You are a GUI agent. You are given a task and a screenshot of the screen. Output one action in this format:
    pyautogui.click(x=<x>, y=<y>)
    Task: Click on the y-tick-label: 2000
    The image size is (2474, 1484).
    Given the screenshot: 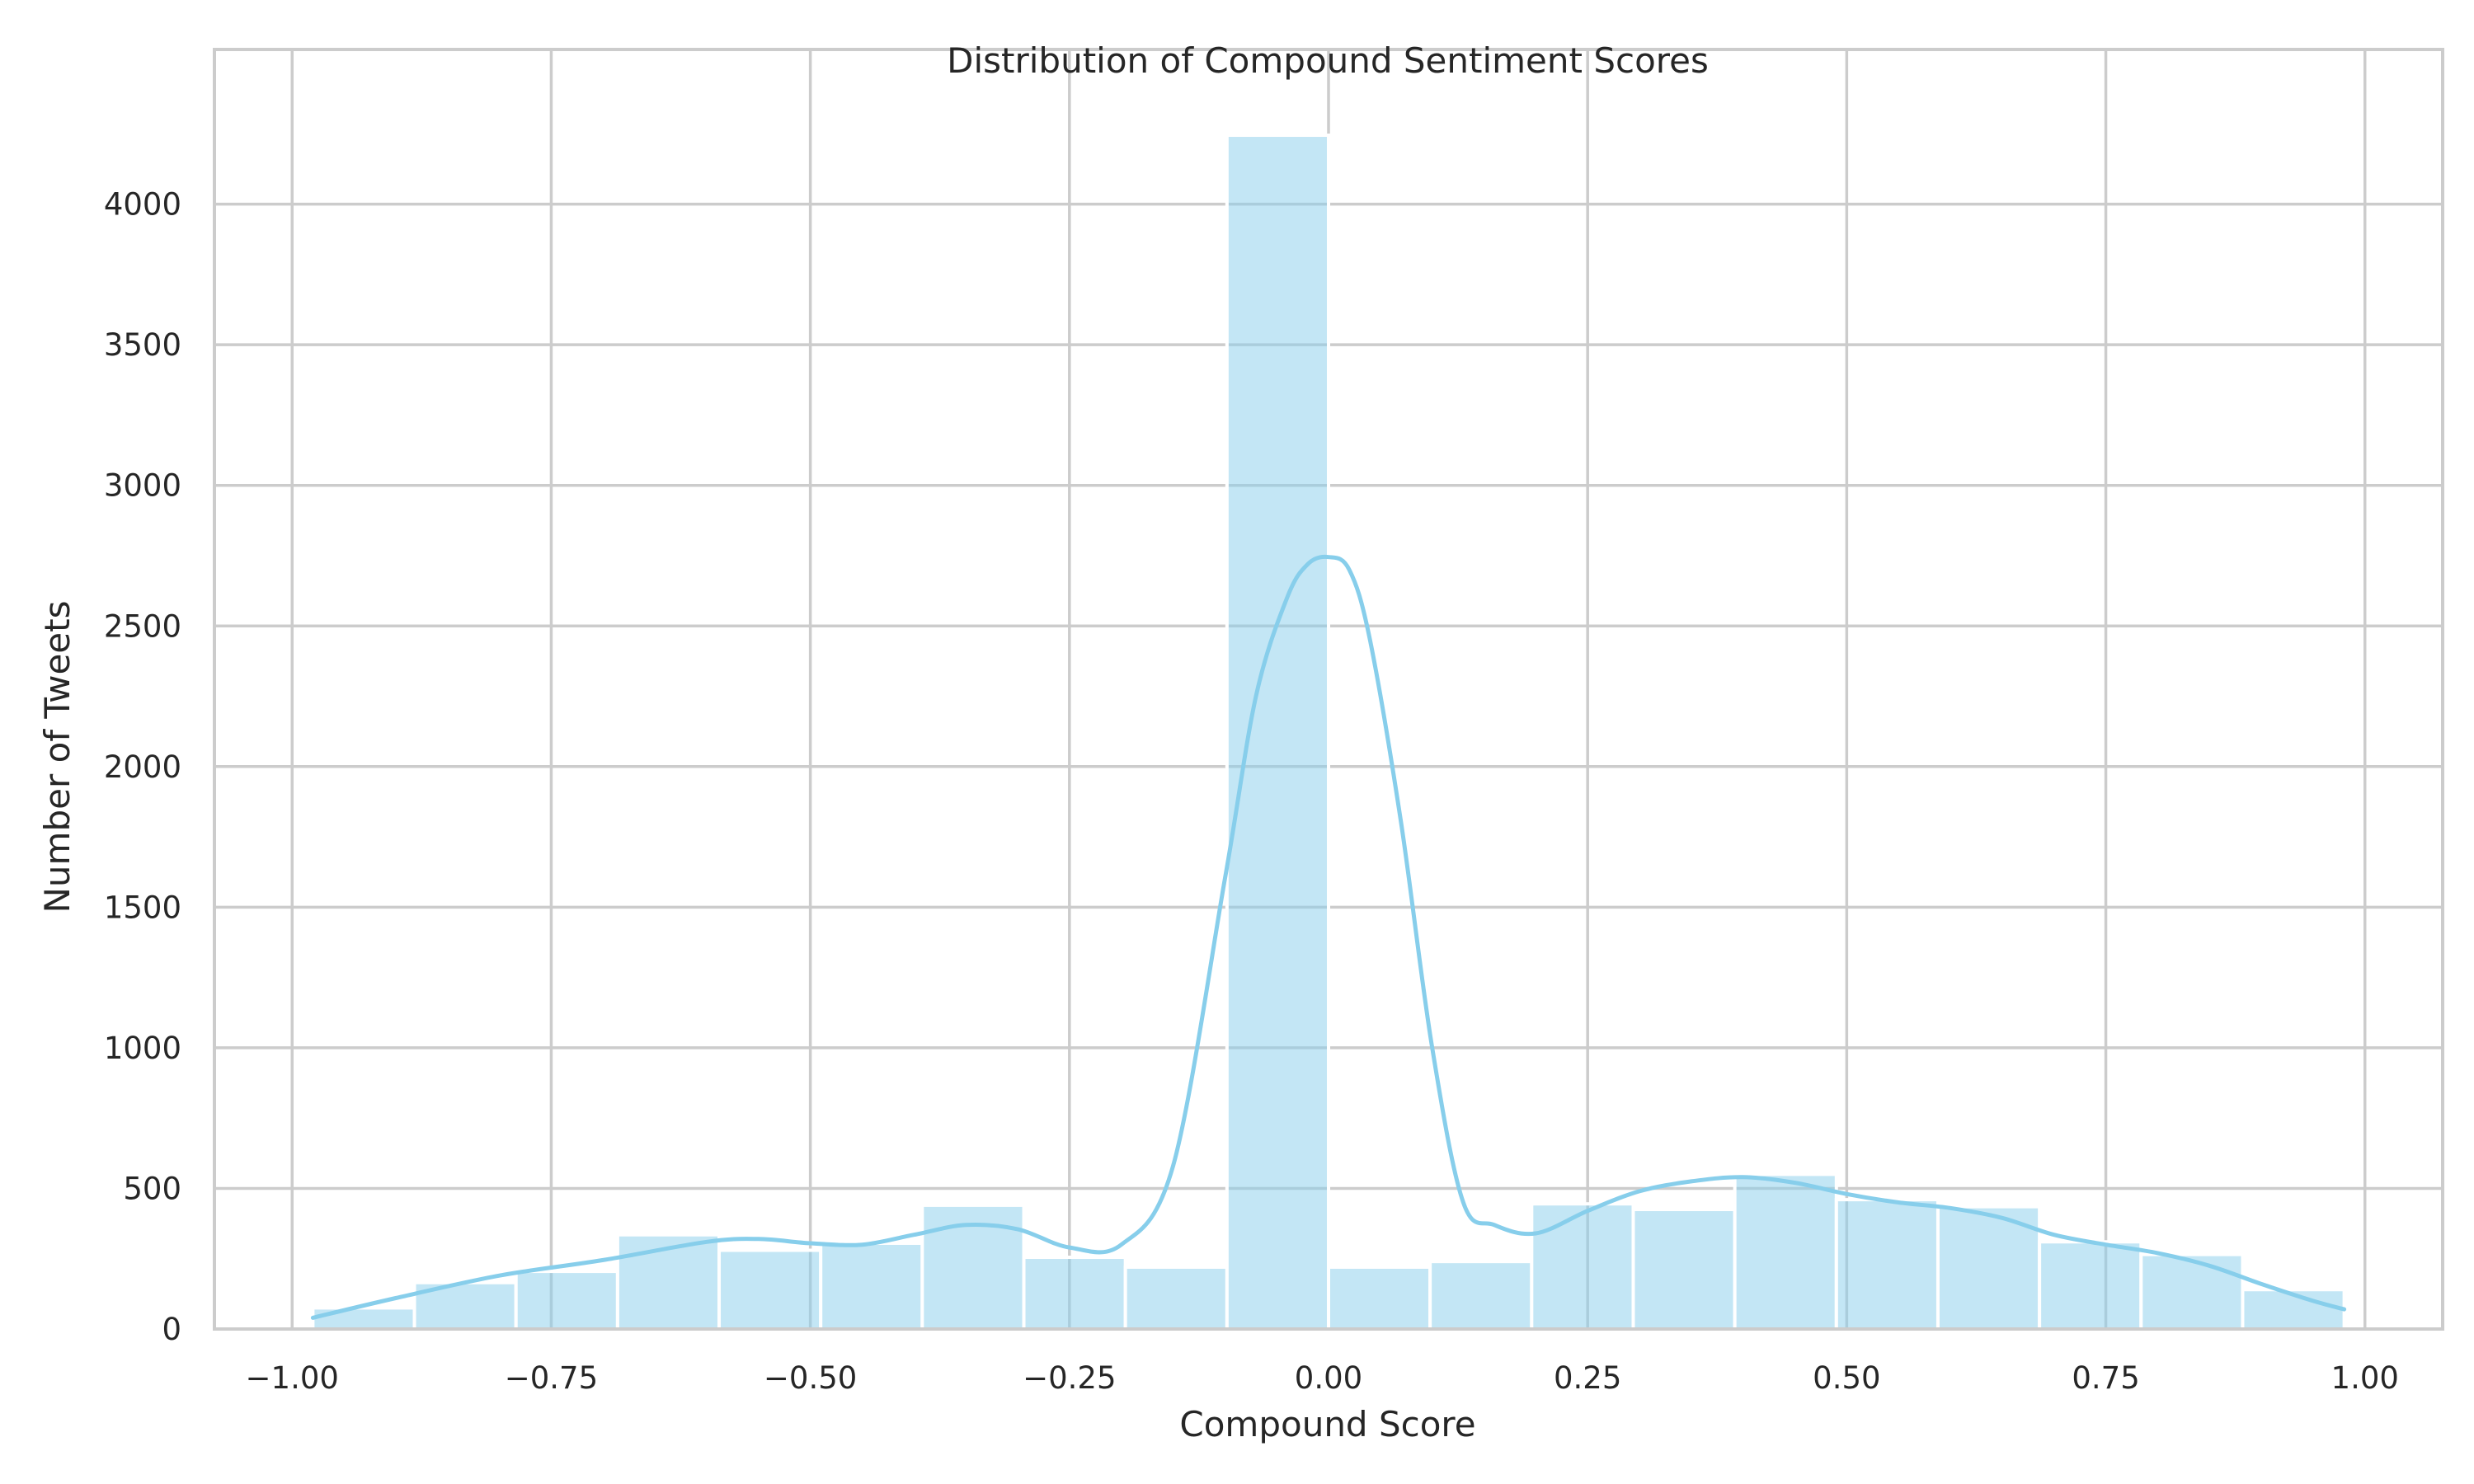 What is the action you would take?
    pyautogui.click(x=142, y=767)
    